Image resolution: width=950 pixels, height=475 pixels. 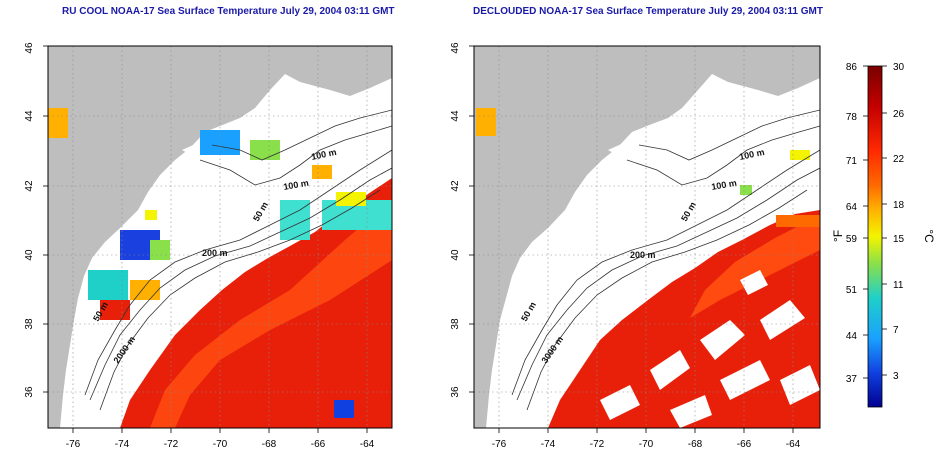 I want to click on celsius-tick-label: 7, so click(x=896, y=330).